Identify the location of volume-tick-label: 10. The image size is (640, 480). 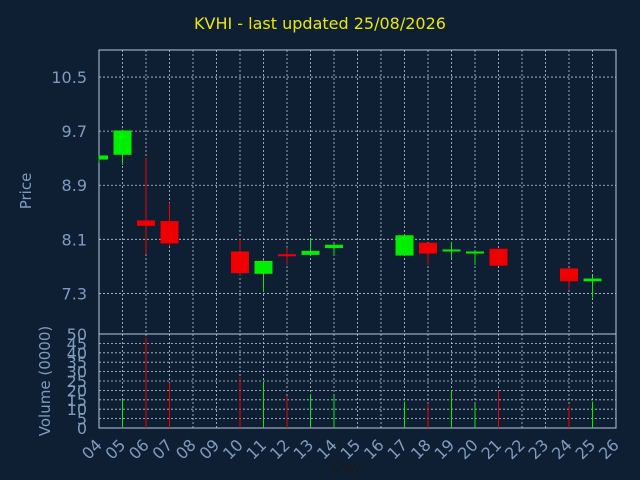
(77, 409).